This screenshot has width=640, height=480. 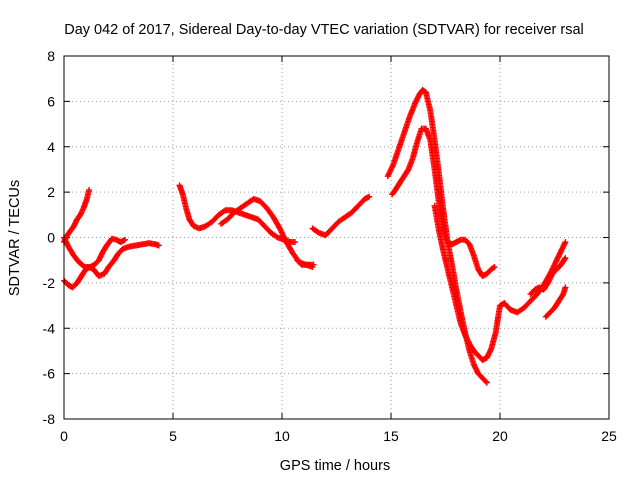 What do you see at coordinates (51, 147) in the screenshot?
I see `y-tick-label: 4` at bounding box center [51, 147].